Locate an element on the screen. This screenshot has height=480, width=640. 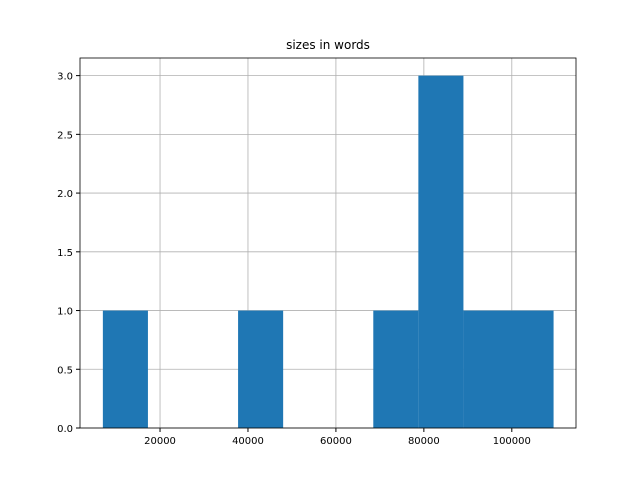
y-tick-label: 2.5 is located at coordinates (65, 135).